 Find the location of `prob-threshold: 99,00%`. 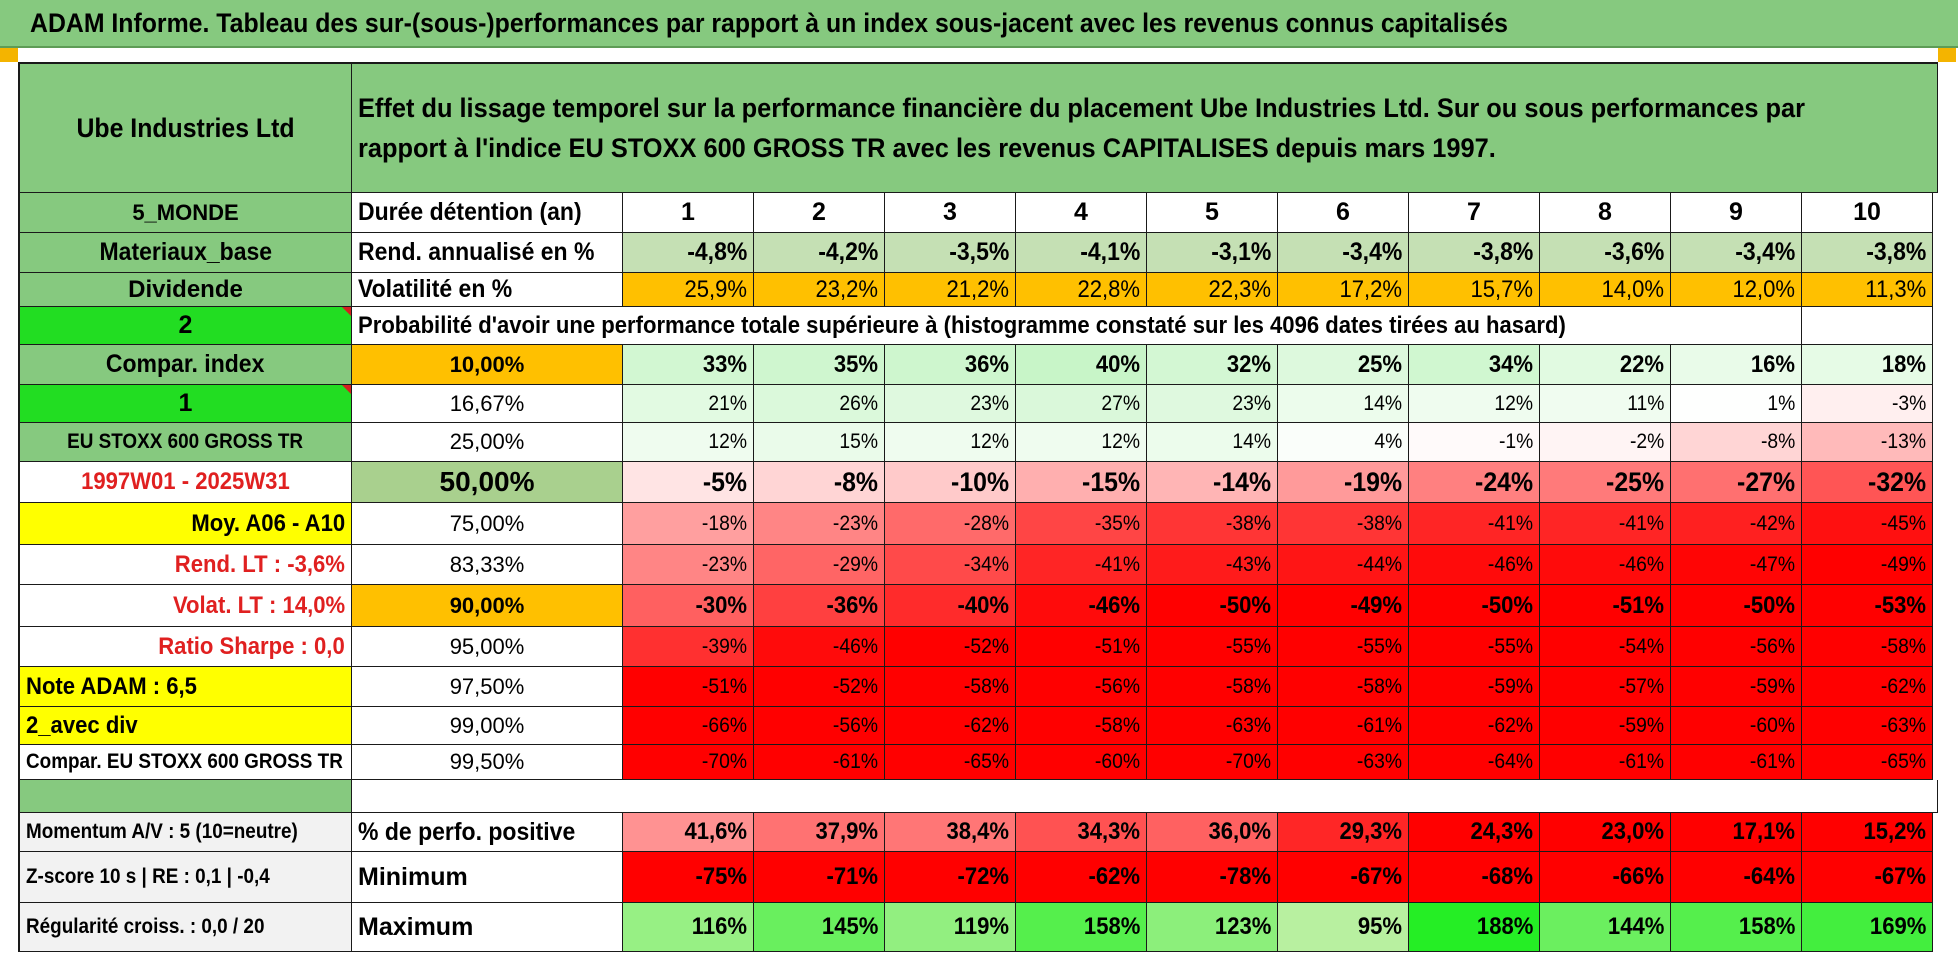

prob-threshold: 99,00% is located at coordinates (487, 726).